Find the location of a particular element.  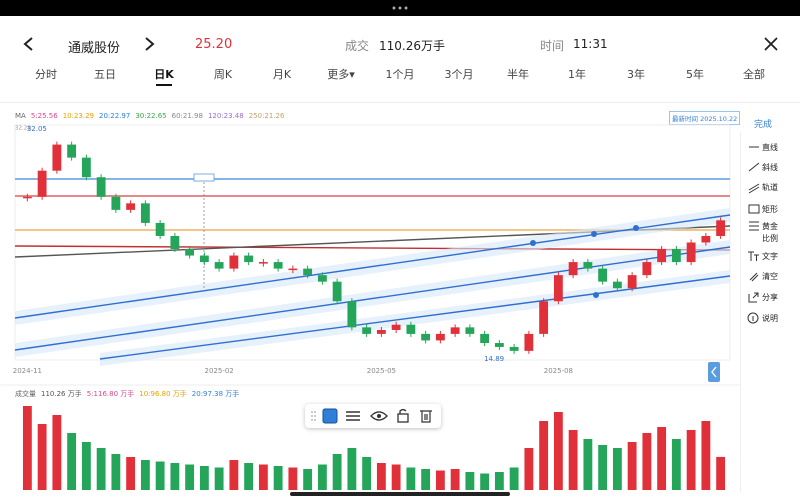

tab: 3年 is located at coordinates (636, 74).